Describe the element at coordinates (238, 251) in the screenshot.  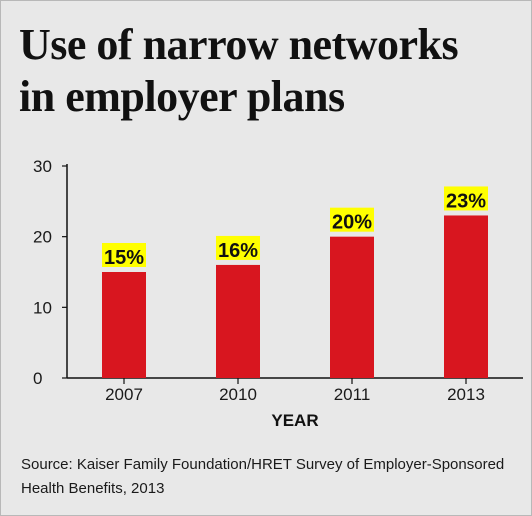
I see `data-label: 16%` at that location.